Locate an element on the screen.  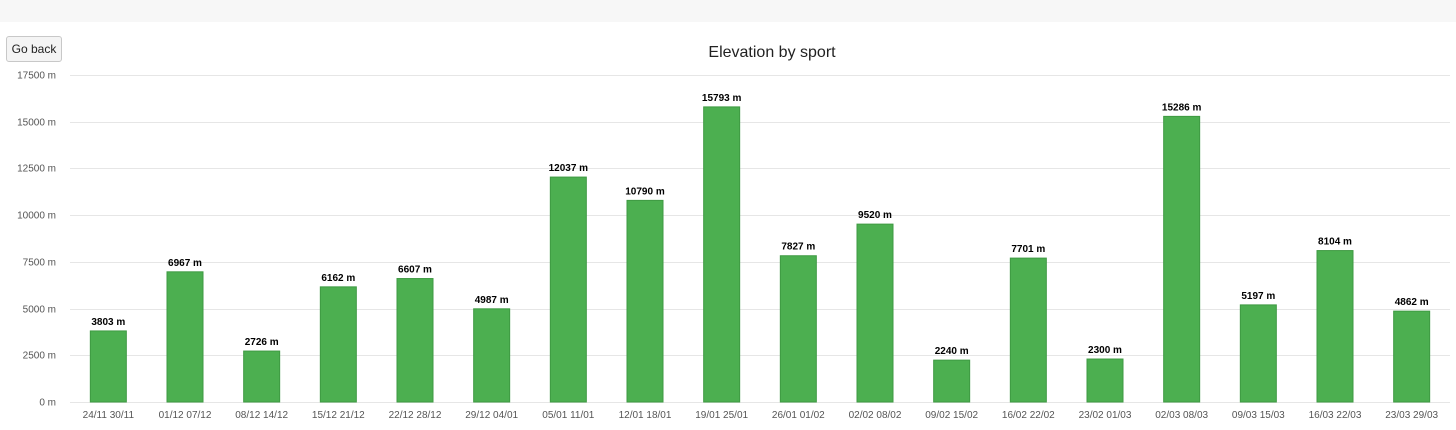
y-tick-label: 17500 m is located at coordinates (36, 76).